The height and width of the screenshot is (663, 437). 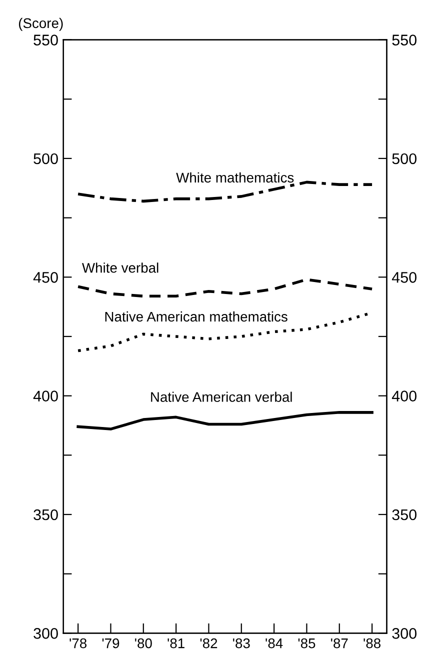 I want to click on y2-tick-label: 450, so click(x=404, y=277).